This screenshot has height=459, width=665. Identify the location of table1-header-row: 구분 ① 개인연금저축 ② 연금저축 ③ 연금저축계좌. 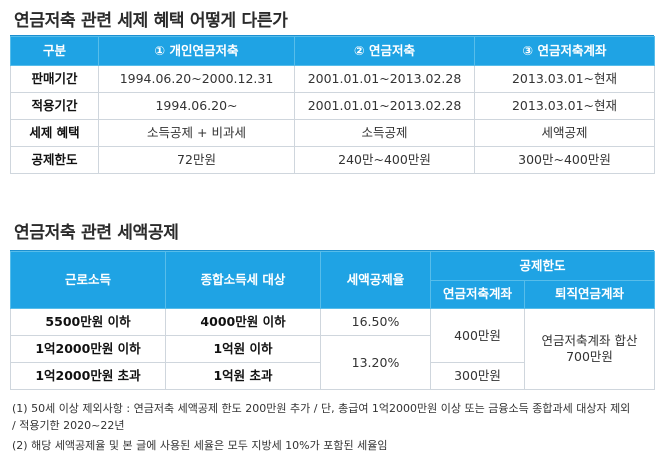
(332, 51).